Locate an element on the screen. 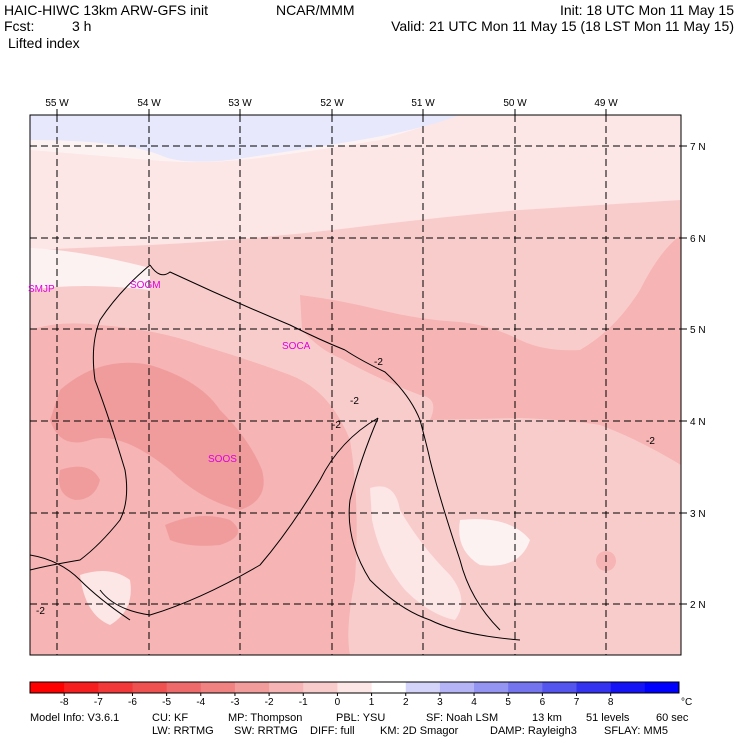 This screenshot has height=740, width=740. coastline-east is located at coordinates (422, 490).